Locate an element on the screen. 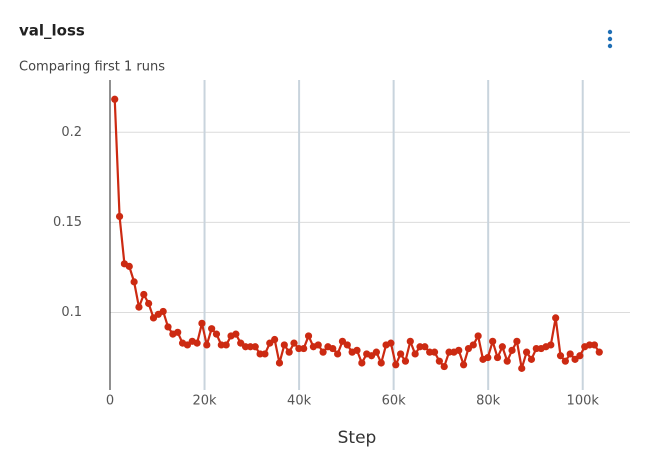  x-tick-label: 60k is located at coordinates (394, 401).